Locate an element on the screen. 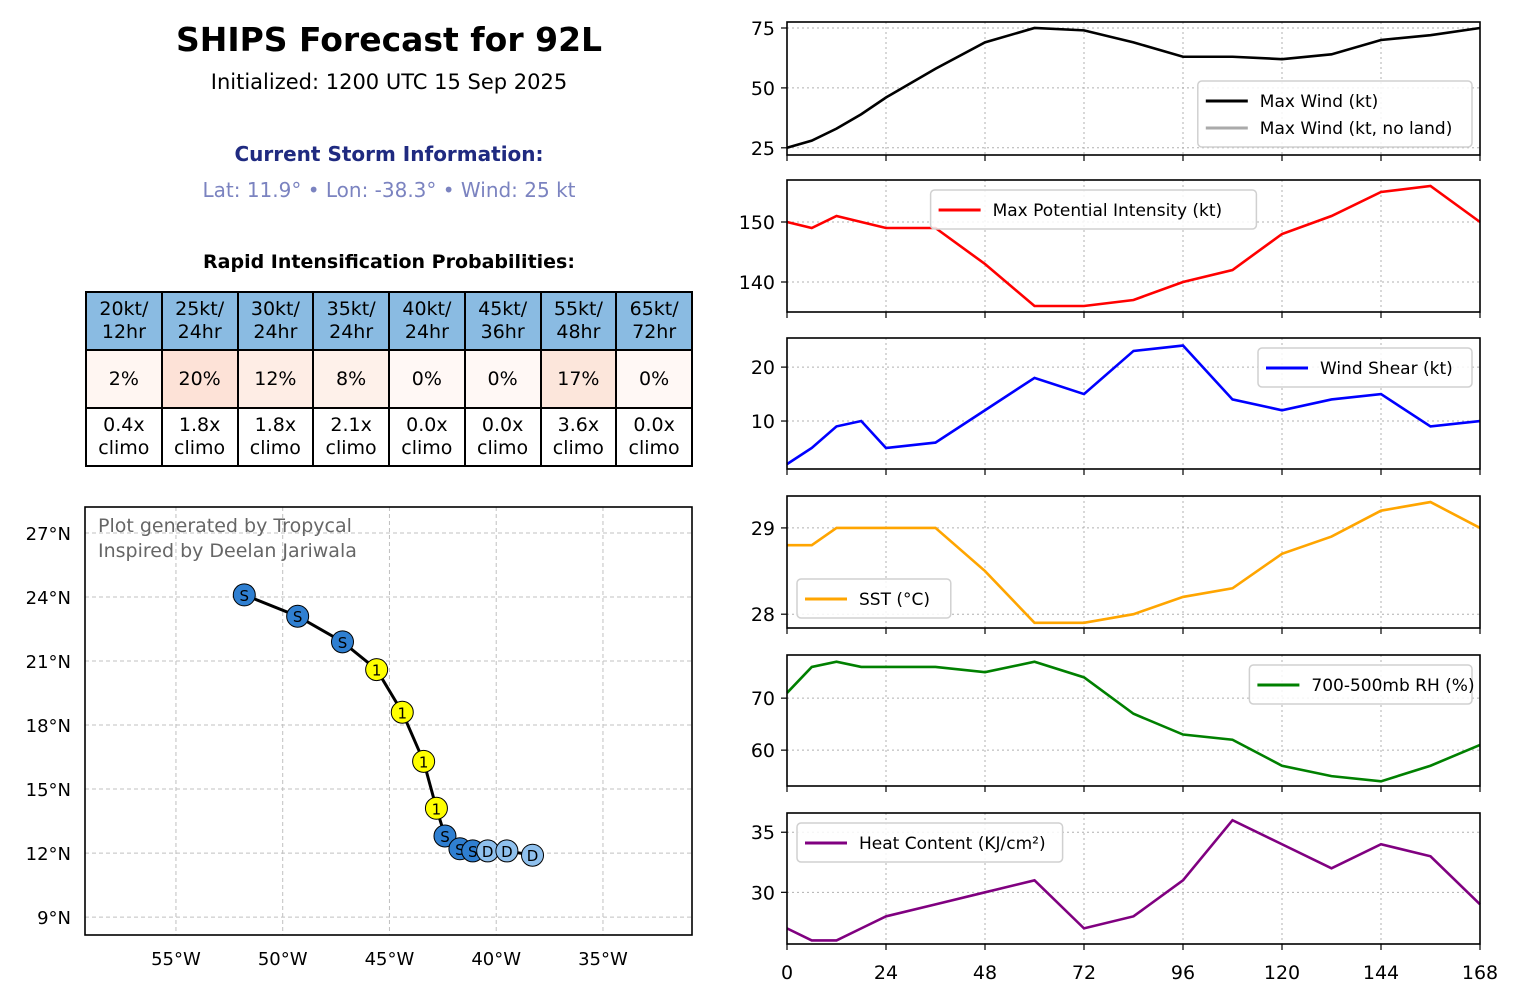  legend-label: SST (°C) is located at coordinates (894, 600).